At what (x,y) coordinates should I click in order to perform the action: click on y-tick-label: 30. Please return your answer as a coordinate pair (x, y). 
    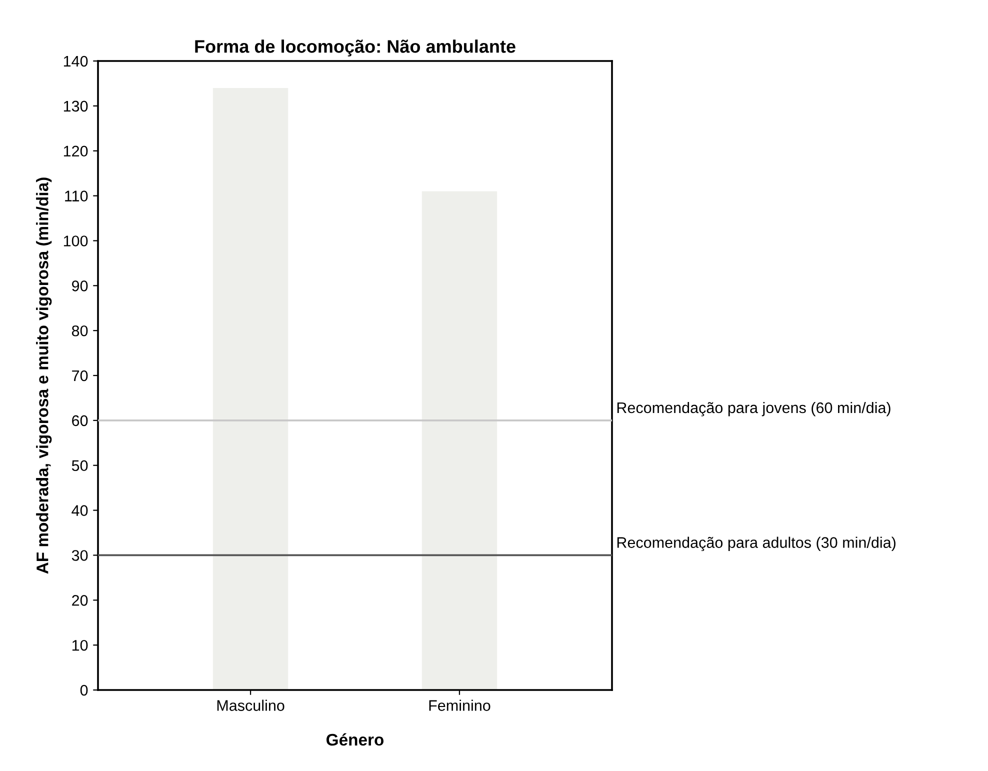
    Looking at the image, I should click on (80, 555).